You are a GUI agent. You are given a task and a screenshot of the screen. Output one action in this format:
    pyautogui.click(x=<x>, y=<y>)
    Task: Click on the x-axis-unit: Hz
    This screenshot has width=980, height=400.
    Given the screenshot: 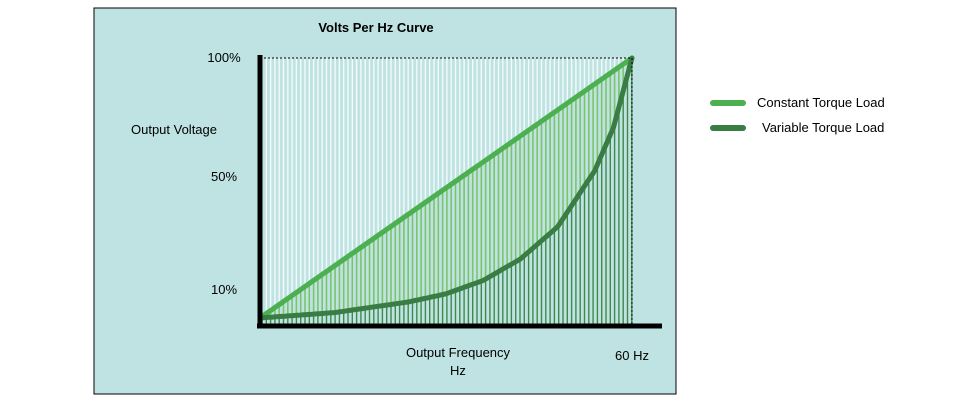 What is the action you would take?
    pyautogui.click(x=458, y=370)
    